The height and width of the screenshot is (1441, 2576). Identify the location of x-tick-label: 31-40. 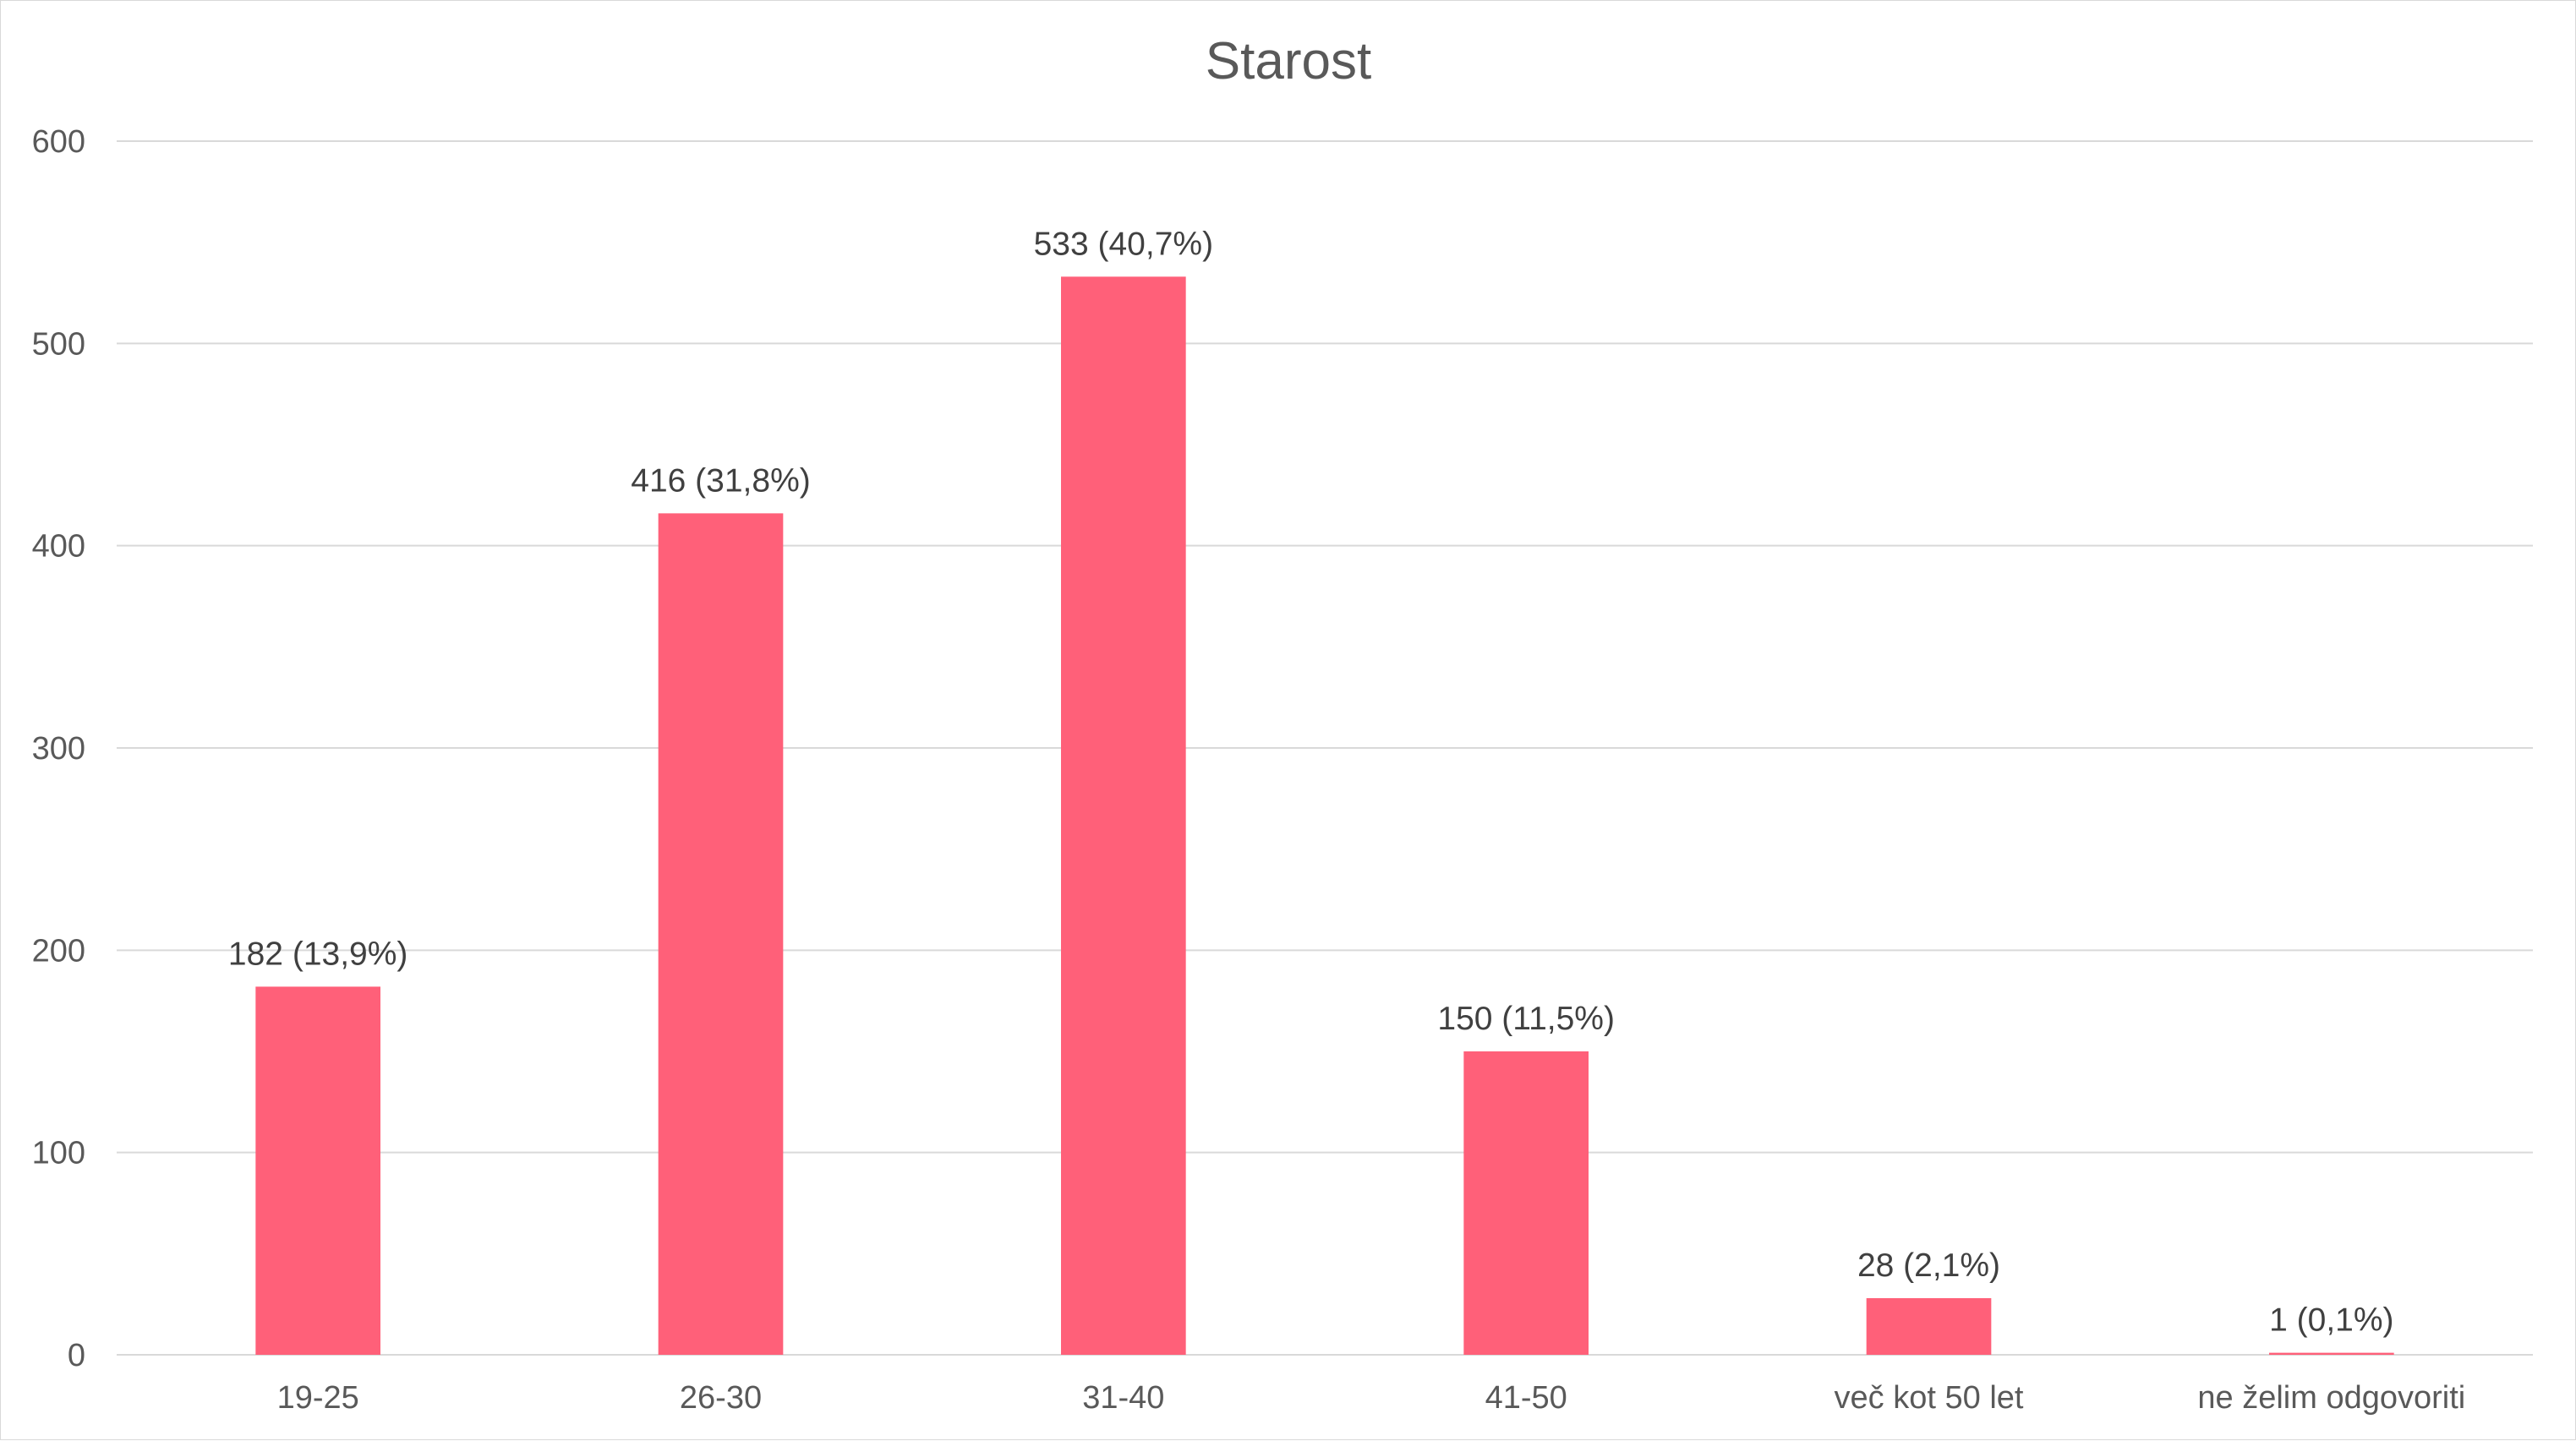
(1123, 1398).